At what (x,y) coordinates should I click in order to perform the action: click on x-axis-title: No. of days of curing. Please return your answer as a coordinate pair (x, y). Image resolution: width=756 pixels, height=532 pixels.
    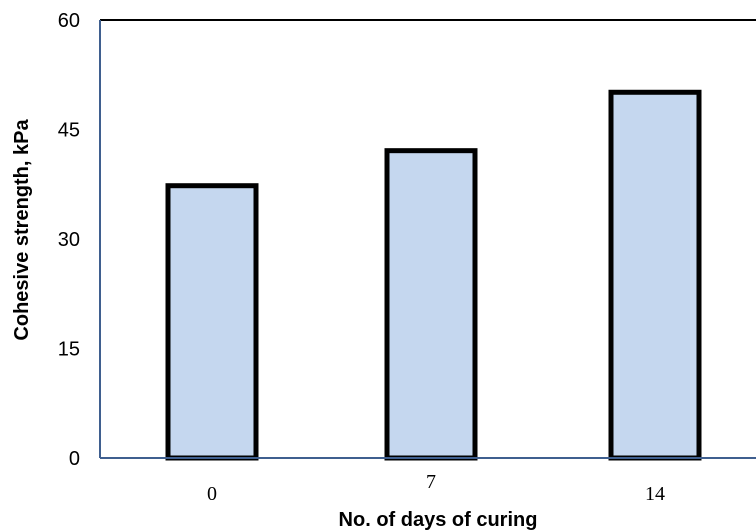
    Looking at the image, I should click on (438, 520).